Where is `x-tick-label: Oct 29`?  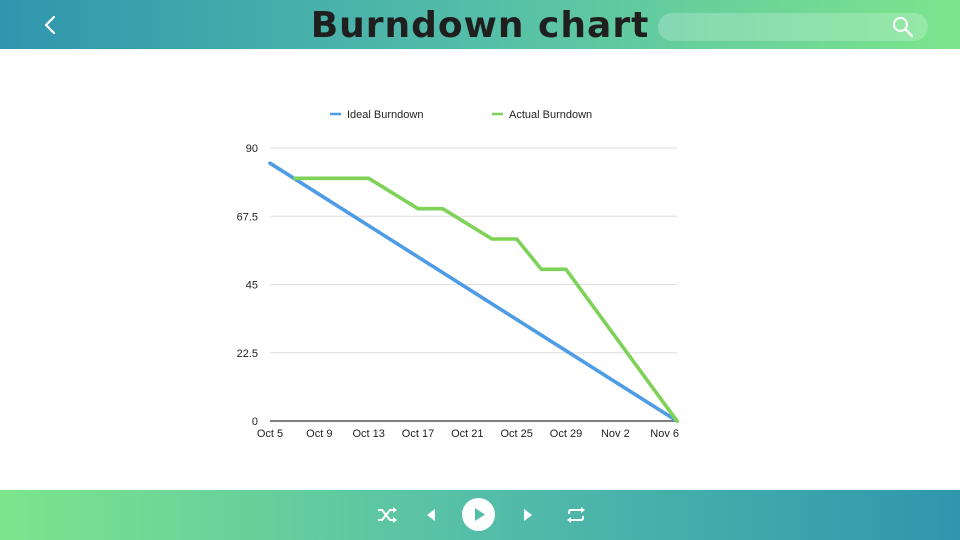 x-tick-label: Oct 29 is located at coordinates (566, 434).